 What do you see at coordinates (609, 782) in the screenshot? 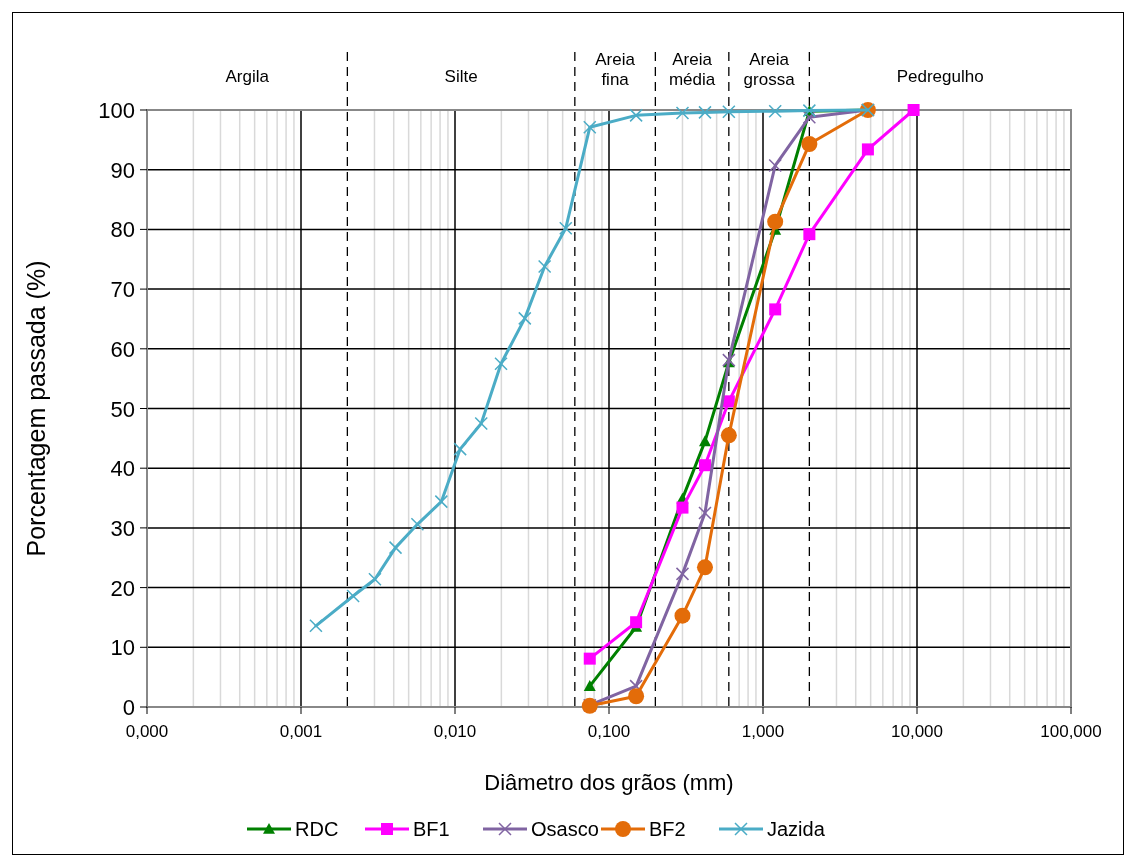
I see `x-axis-title: Diâmetro dos grãos (mm)` at bounding box center [609, 782].